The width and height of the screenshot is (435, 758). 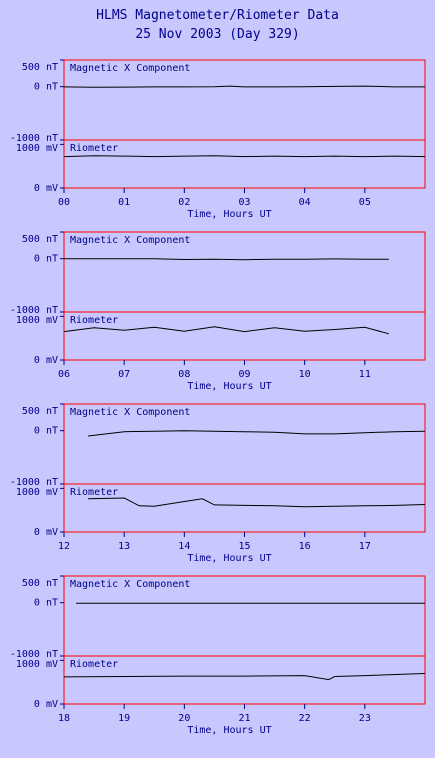 I want to click on x-tick-label: 18, so click(x=64, y=718).